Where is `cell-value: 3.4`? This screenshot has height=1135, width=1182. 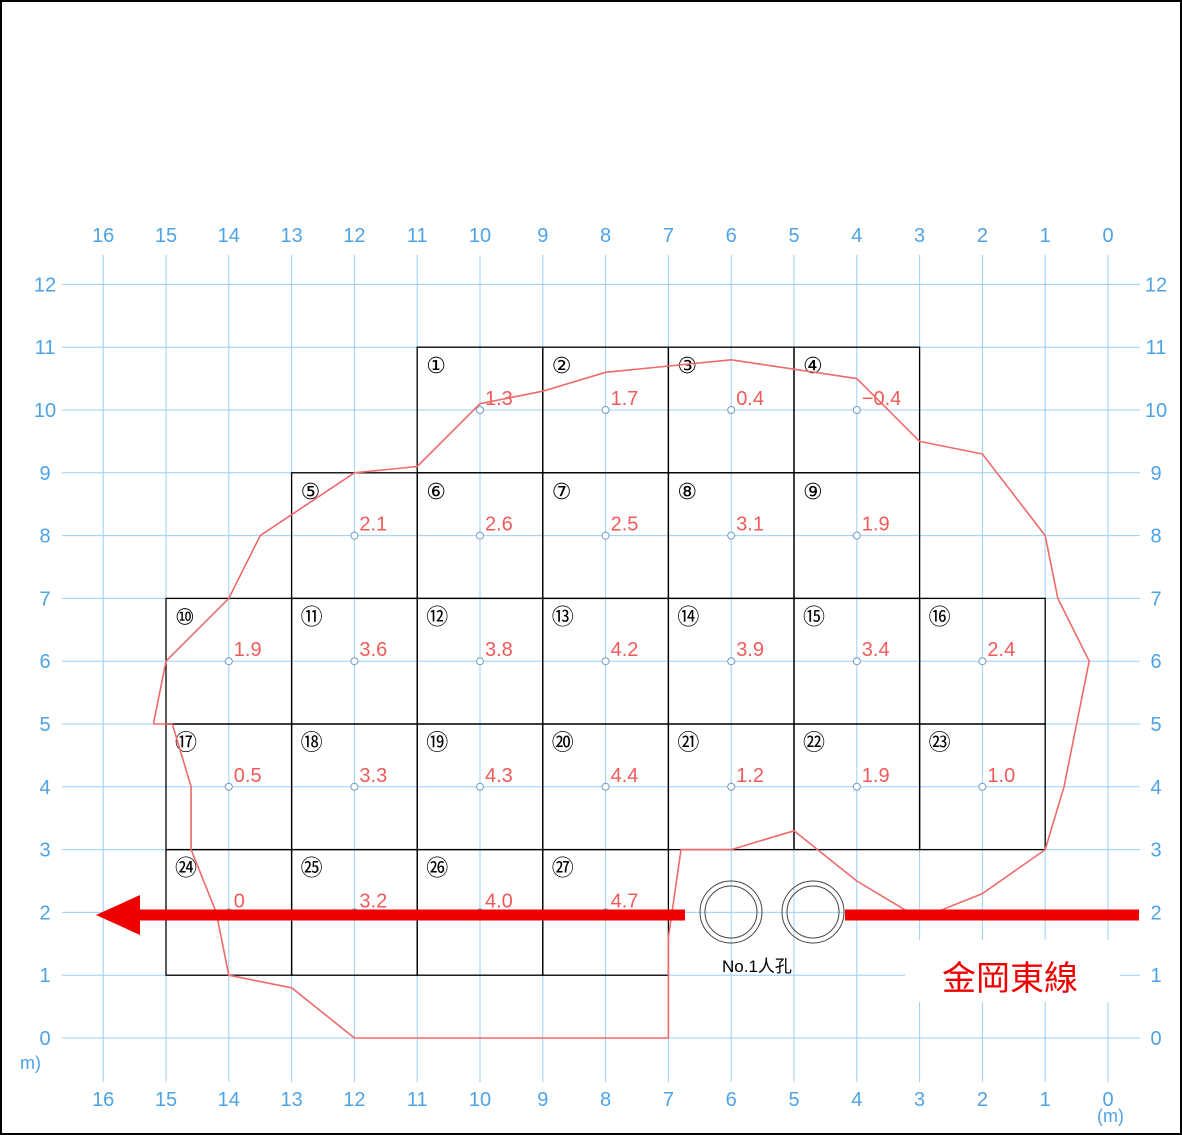 cell-value: 3.4 is located at coordinates (876, 650).